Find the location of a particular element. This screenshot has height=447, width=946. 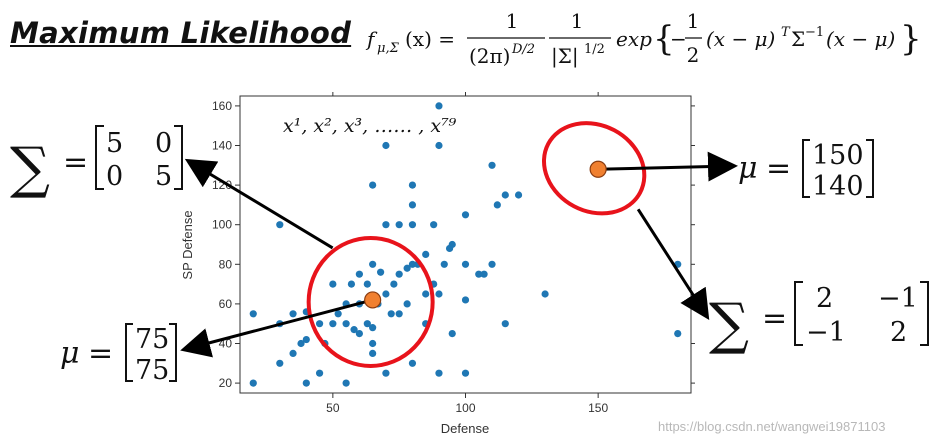

cluster1-center-point is located at coordinates (373, 300).